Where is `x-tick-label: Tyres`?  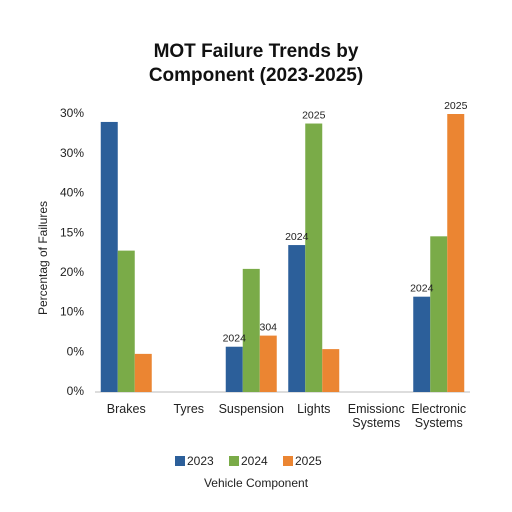
x-tick-label: Tyres is located at coordinates (189, 409).